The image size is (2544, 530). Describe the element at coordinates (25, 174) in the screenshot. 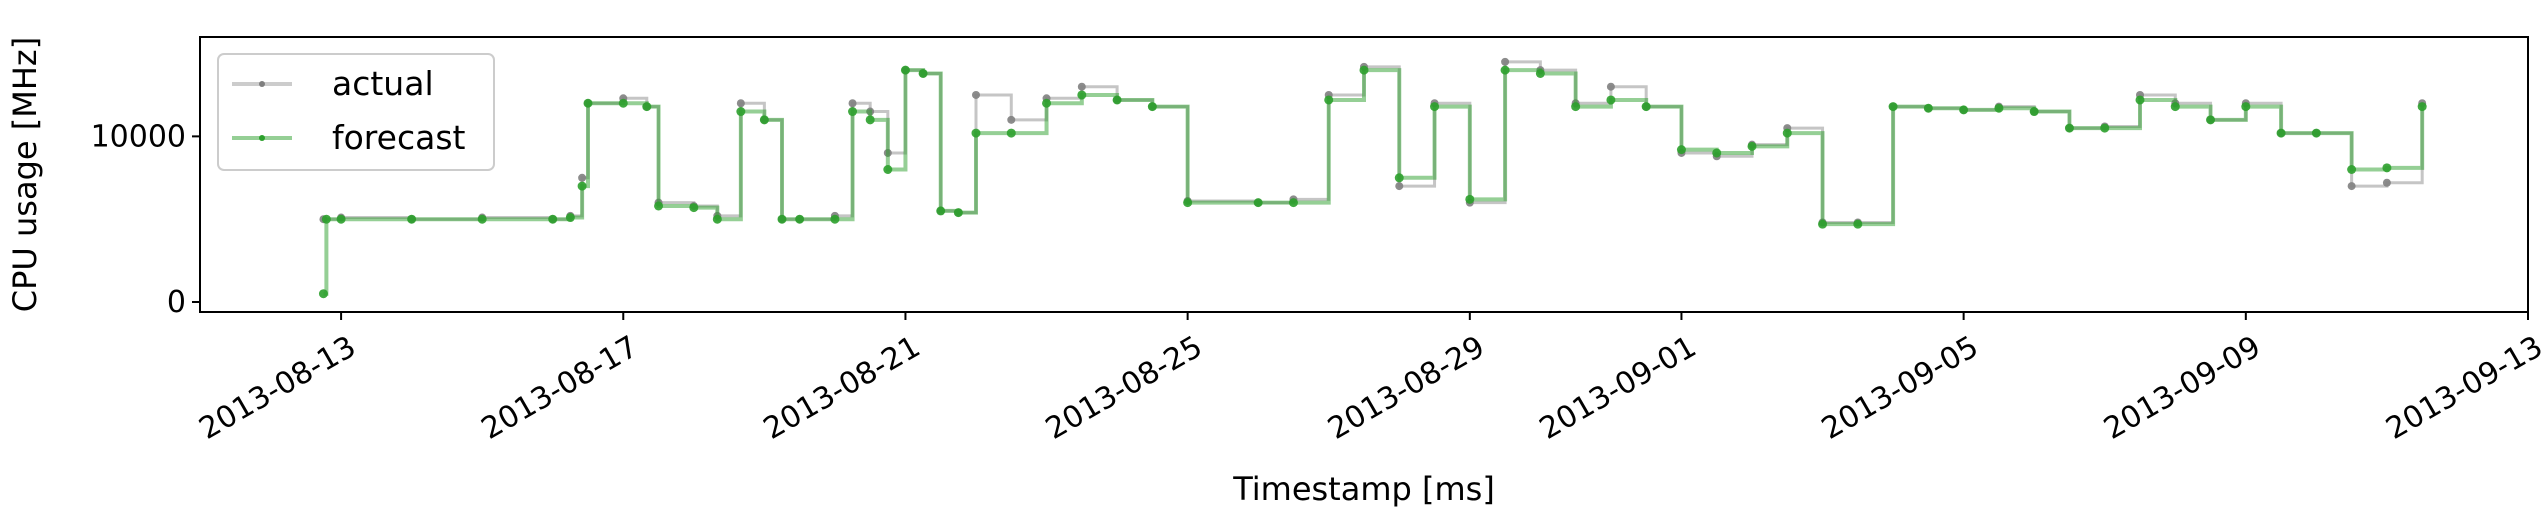

I see `y-axis-title: CPU usage [MHz]` at that location.